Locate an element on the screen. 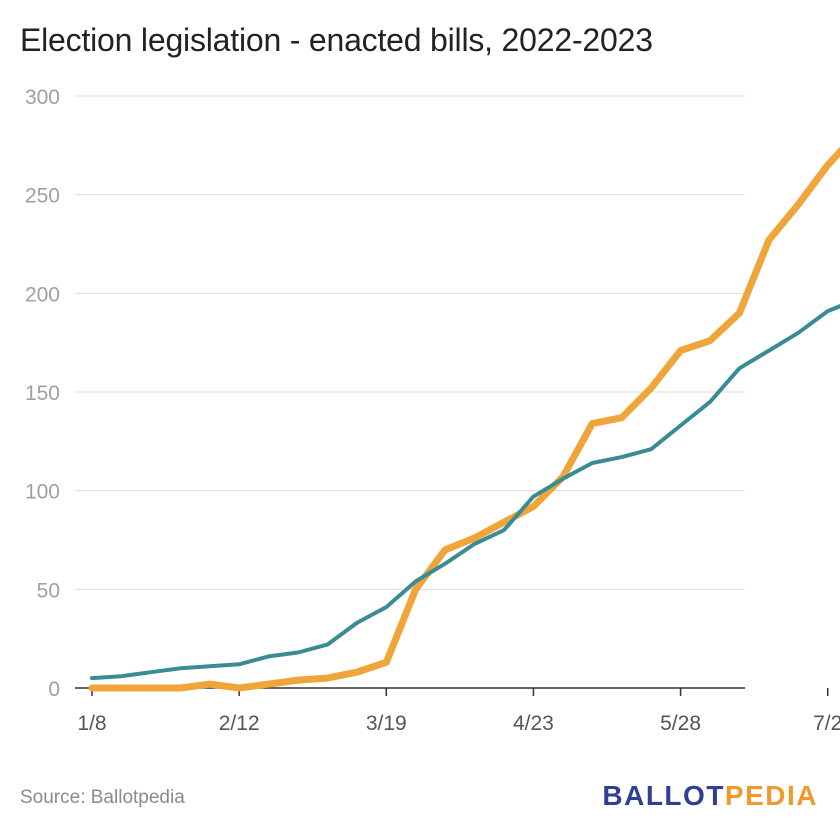  x-tick-label: 2/12 is located at coordinates (239, 723).